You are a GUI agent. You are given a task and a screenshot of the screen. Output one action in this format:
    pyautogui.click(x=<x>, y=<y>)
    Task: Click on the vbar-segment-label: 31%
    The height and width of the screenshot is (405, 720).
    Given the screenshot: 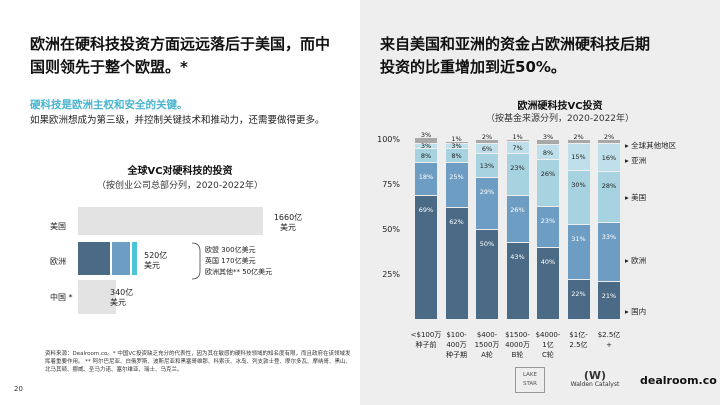 What is the action you would take?
    pyautogui.click(x=578, y=238)
    